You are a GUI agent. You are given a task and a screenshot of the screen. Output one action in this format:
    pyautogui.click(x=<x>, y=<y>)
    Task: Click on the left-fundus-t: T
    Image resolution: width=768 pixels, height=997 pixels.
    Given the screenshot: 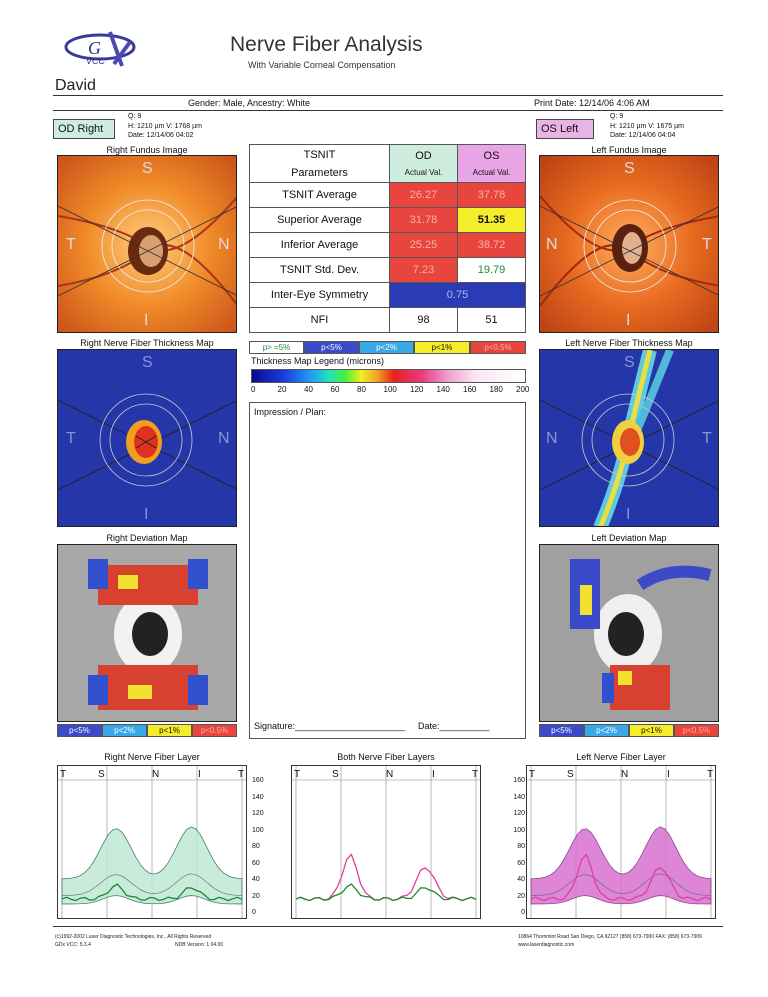 What is the action you would take?
    pyautogui.click(x=707, y=244)
    